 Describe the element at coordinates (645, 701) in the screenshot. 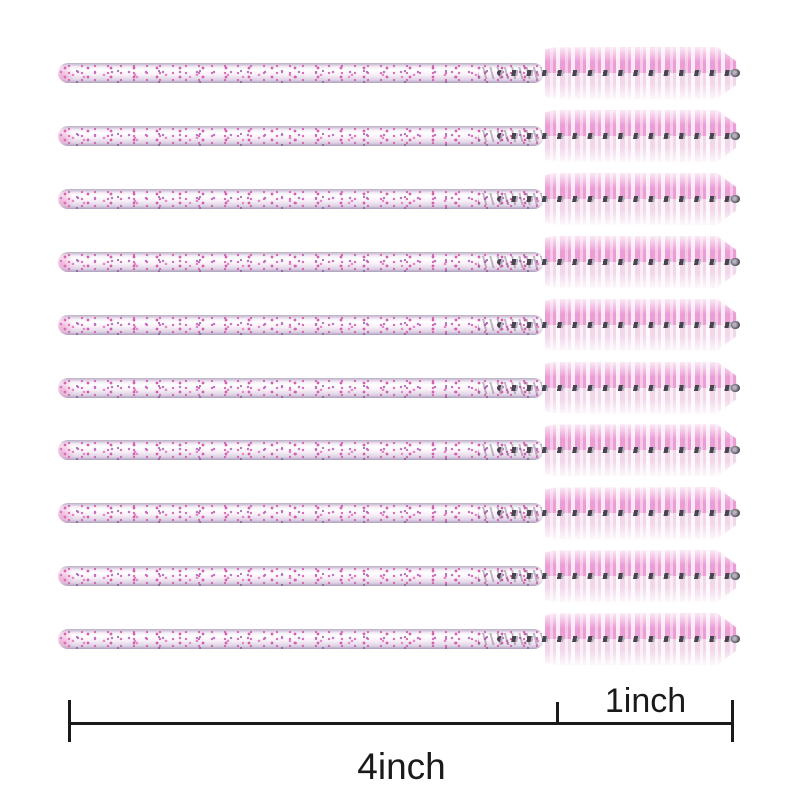

I see `brush-length-label: 1inch` at that location.